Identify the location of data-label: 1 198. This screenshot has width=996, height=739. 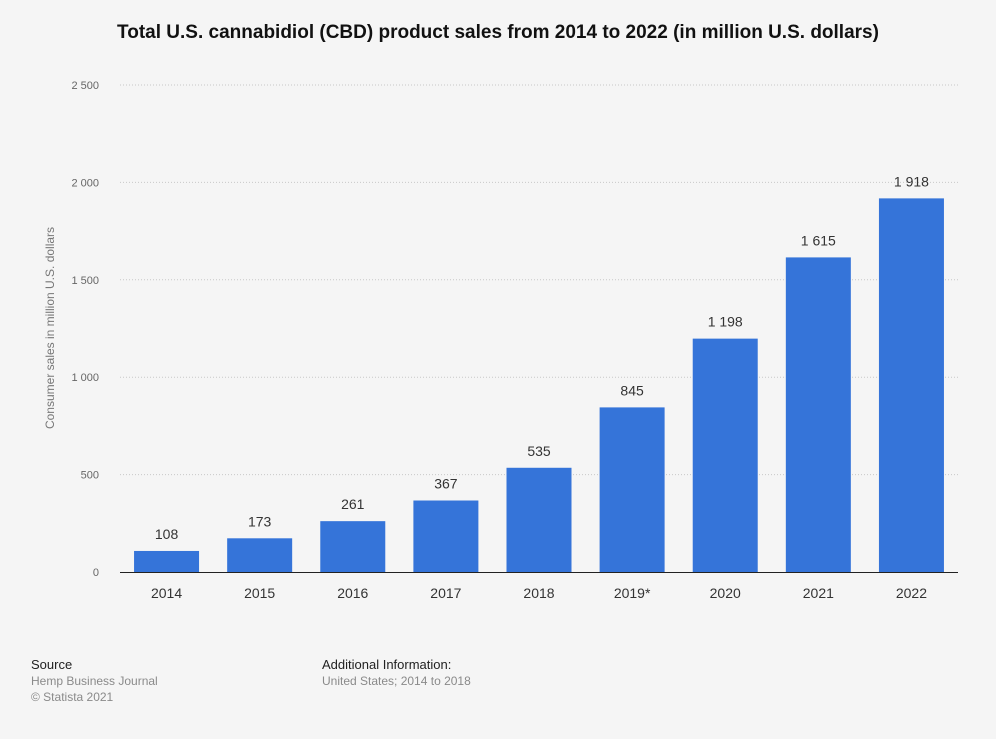
(725, 322).